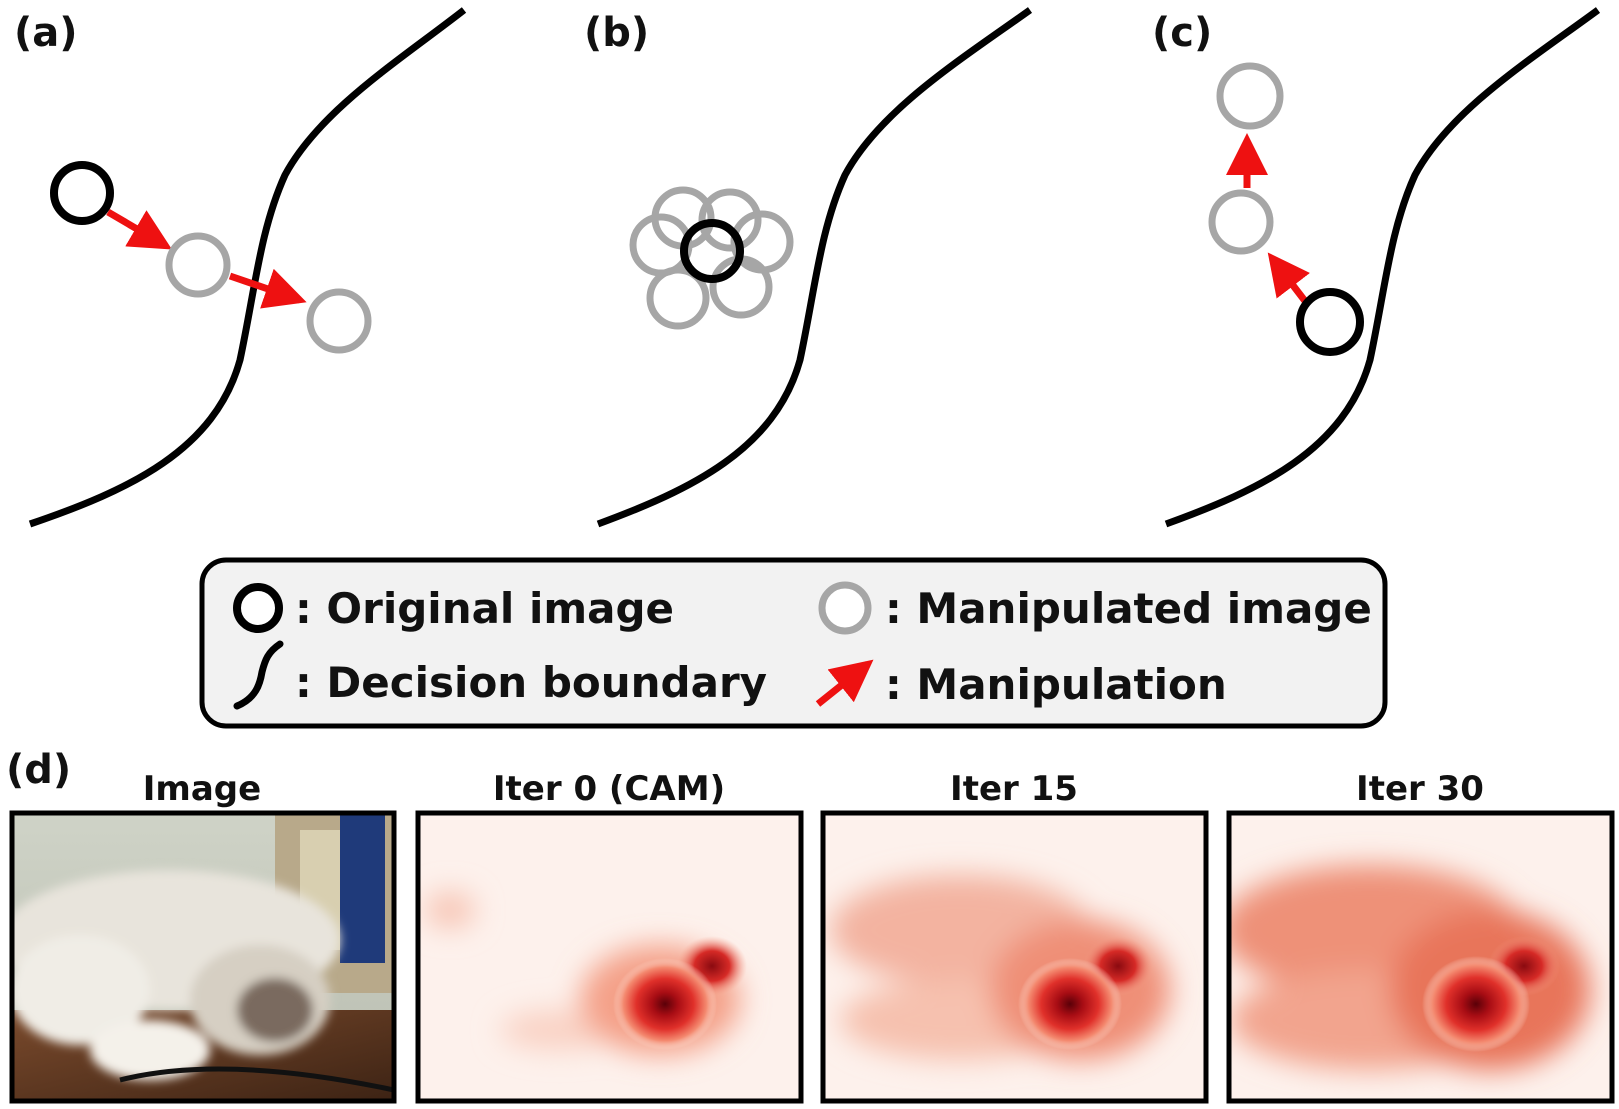 Image resolution: width=1619 pixels, height=1109 pixels. What do you see at coordinates (616, 33) in the screenshot?
I see `panel-label: (b)` at bounding box center [616, 33].